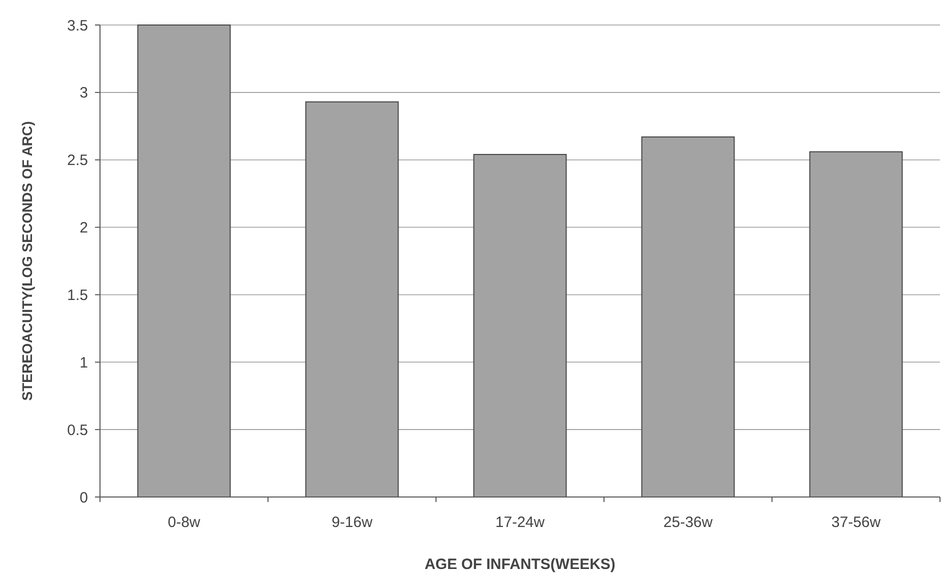 This screenshot has width=948, height=577. I want to click on y-tick-label: 2, so click(84, 228).